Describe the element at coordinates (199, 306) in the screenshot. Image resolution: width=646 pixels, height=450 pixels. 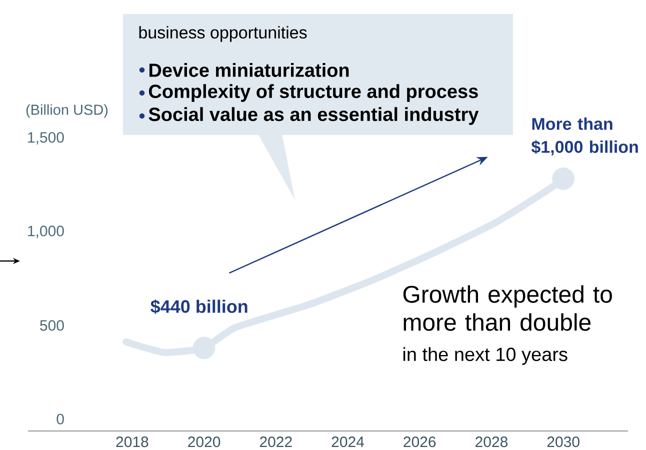
I see `annotation: $440 billion` at that location.